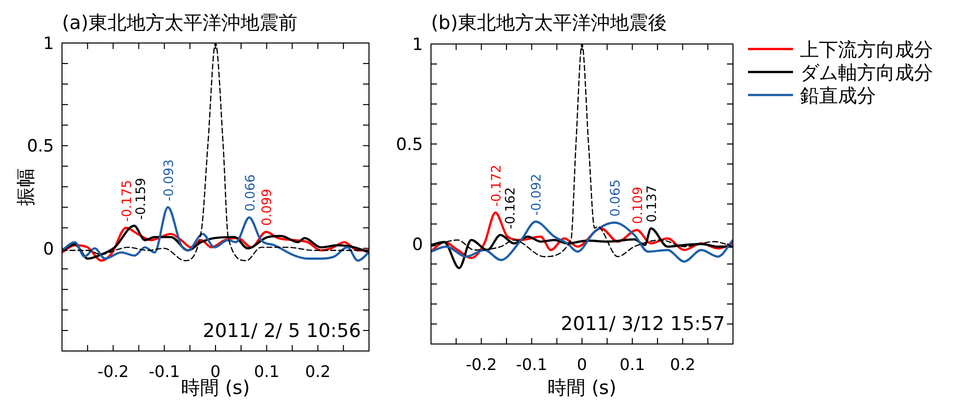  What do you see at coordinates (866, 50) in the screenshot?
I see `legend-label: 上下流方向成分` at bounding box center [866, 50].